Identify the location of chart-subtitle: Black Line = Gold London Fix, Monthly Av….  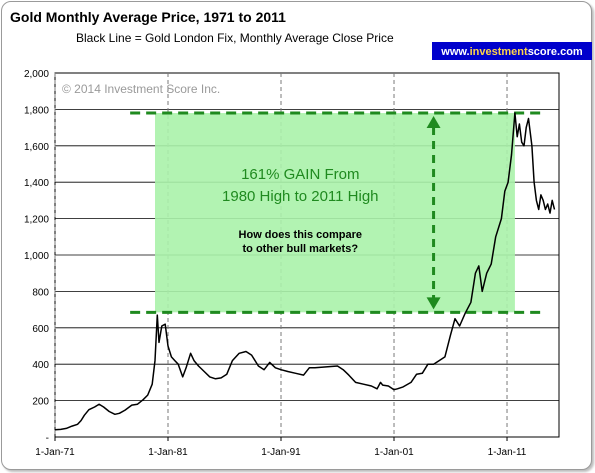
(235, 38).